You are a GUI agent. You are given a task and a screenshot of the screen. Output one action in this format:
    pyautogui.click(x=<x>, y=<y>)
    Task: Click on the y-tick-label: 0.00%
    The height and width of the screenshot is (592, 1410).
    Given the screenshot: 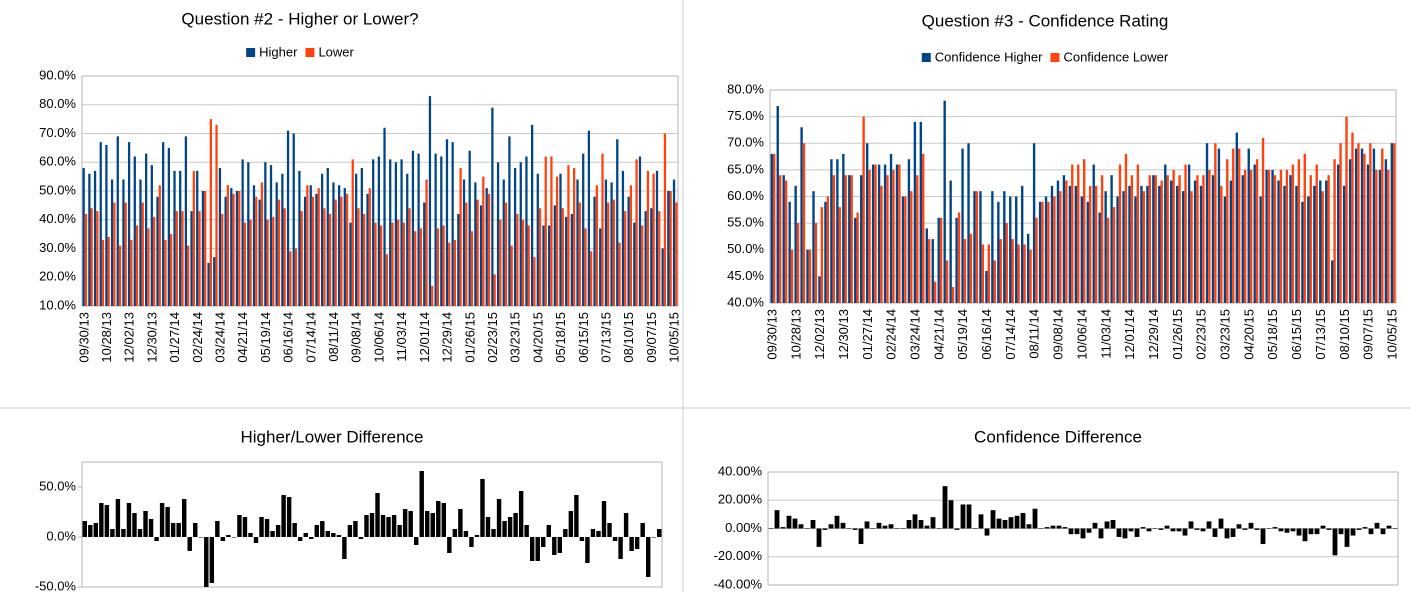 What is the action you would take?
    pyautogui.click(x=743, y=527)
    